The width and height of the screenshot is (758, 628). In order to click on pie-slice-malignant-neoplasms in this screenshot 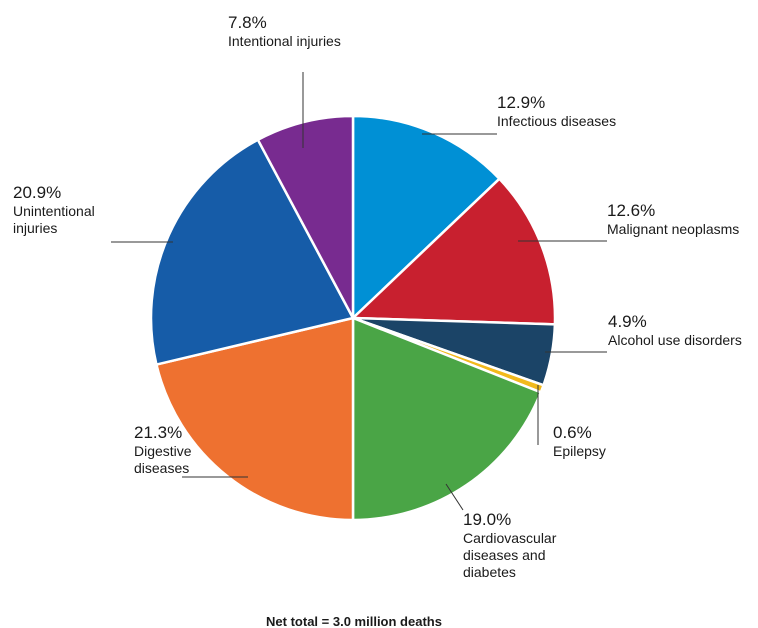, I will do `click(453, 251)`.